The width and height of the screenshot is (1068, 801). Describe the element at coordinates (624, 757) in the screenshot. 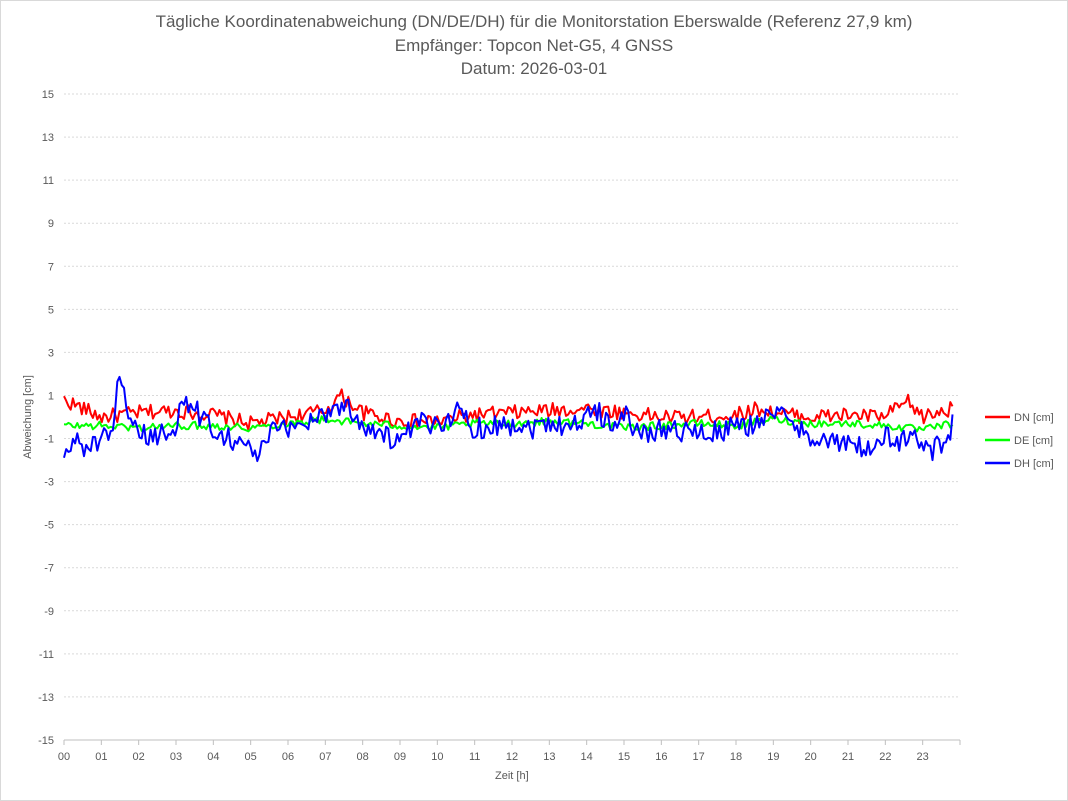

I see `x-tick-label: 15` at that location.